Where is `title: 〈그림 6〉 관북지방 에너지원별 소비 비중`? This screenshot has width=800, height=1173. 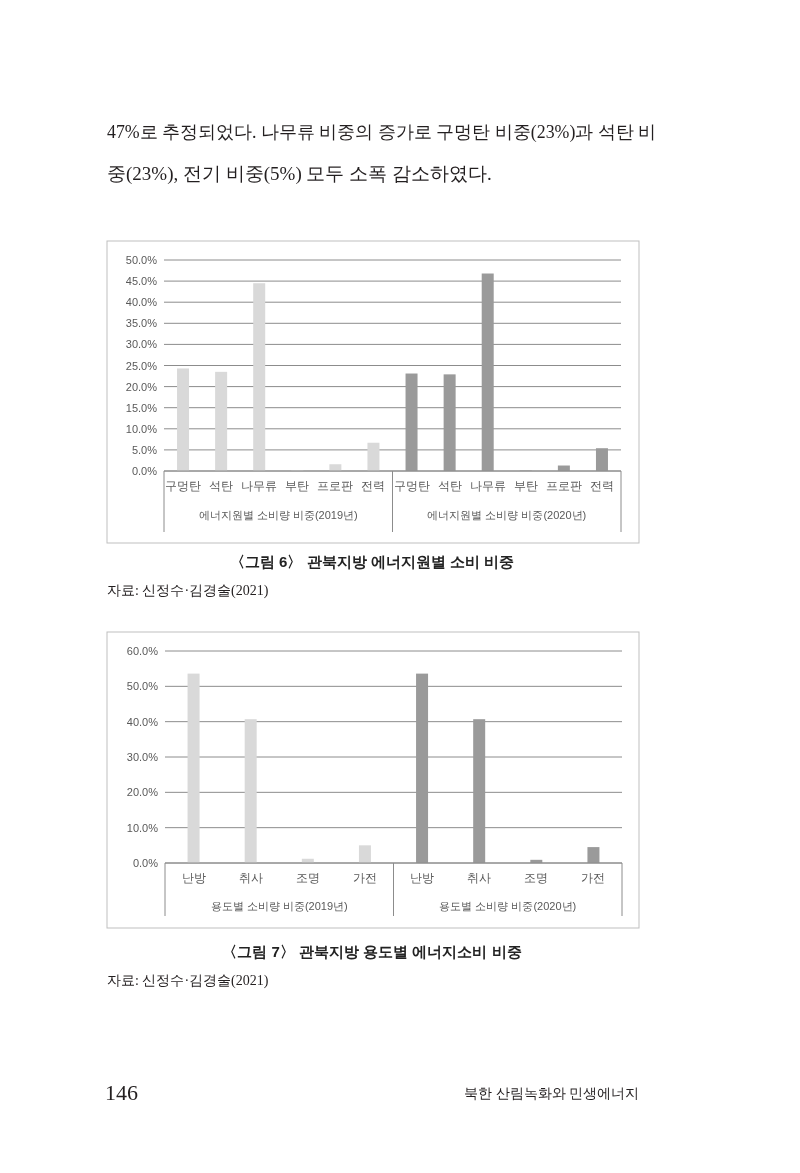
title: 〈그림 6〉 관북지방 에너지원별 소비 비중 is located at coordinates (372, 561).